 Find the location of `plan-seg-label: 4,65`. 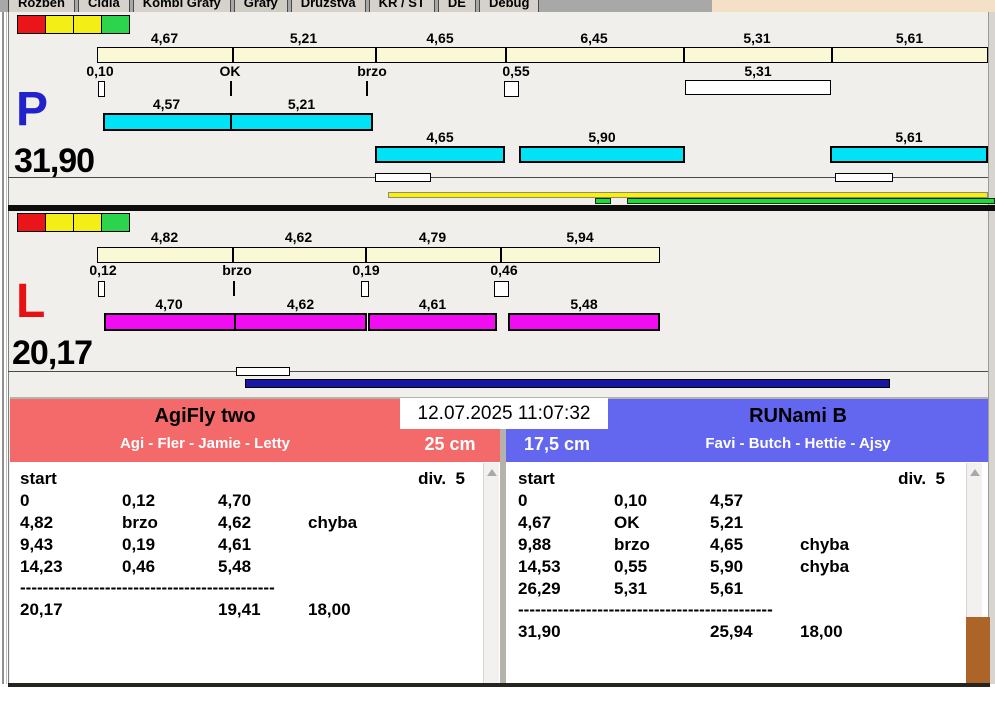

plan-seg-label: 4,65 is located at coordinates (440, 38).